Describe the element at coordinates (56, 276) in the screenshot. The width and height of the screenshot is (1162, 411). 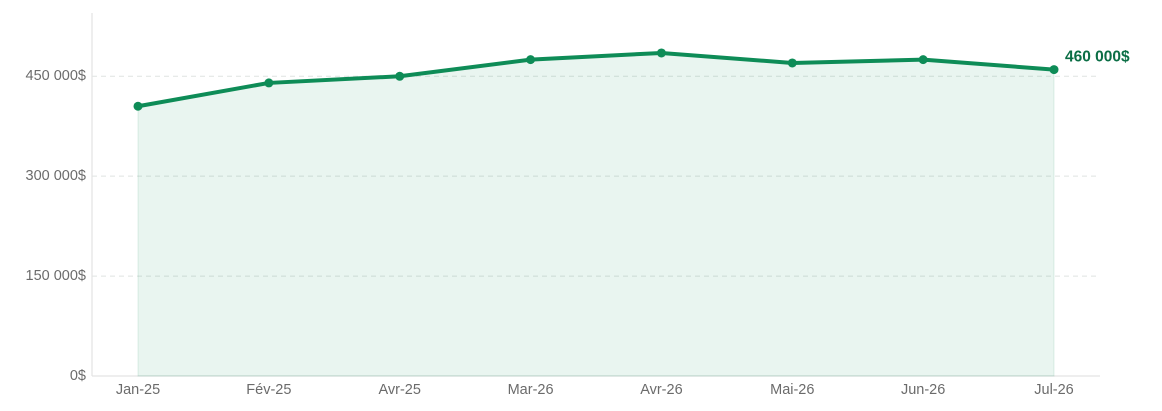
I see `y-tick-label: 150 000$` at that location.